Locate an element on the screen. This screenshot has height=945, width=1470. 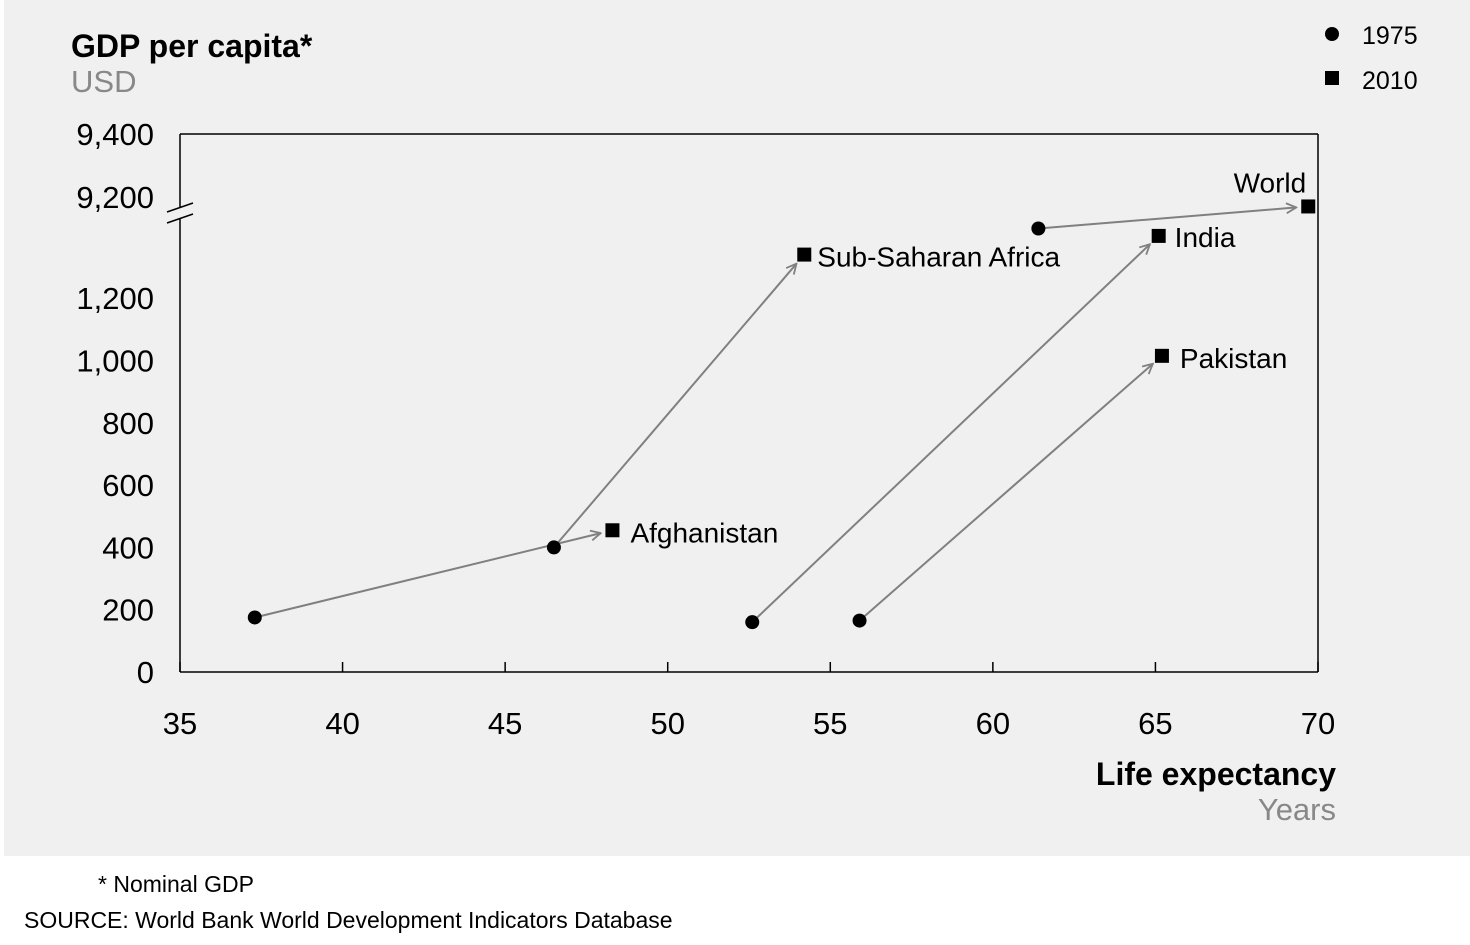
y-tick-label: 600 is located at coordinates (128, 485).